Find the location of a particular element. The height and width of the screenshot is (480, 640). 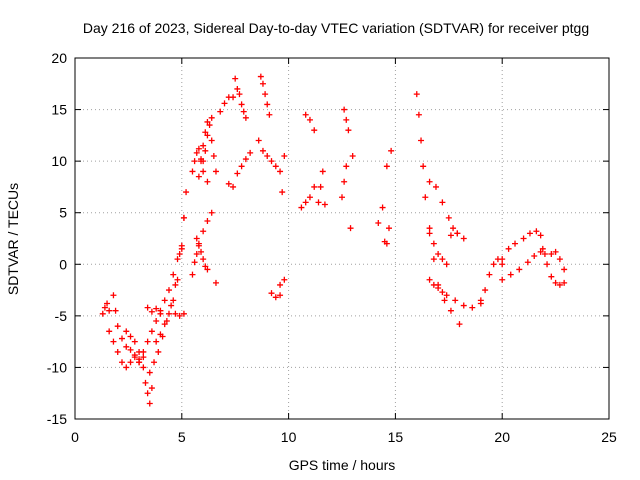

y-tick-label: -5 is located at coordinates (61, 316).